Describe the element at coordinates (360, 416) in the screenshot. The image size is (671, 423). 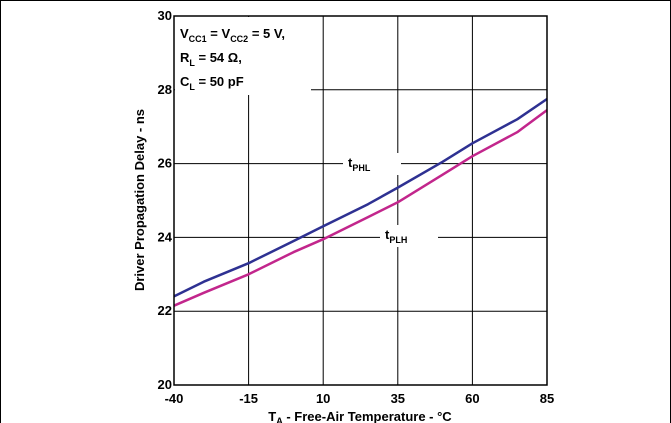
I see `x-axis-title: TA - Free-Air Temperature - °C` at that location.